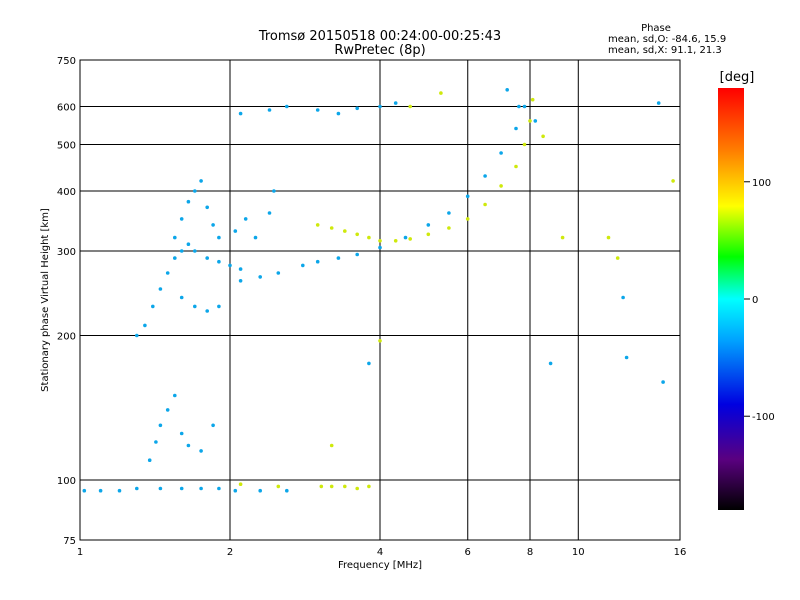  I want to click on x-tick-label: 6, so click(468, 552).